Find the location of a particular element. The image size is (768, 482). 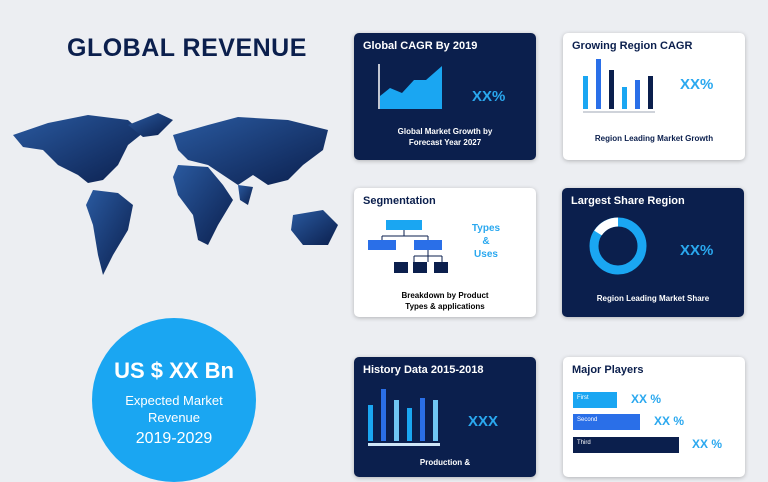

area-chart-icon is located at coordinates (410, 86).